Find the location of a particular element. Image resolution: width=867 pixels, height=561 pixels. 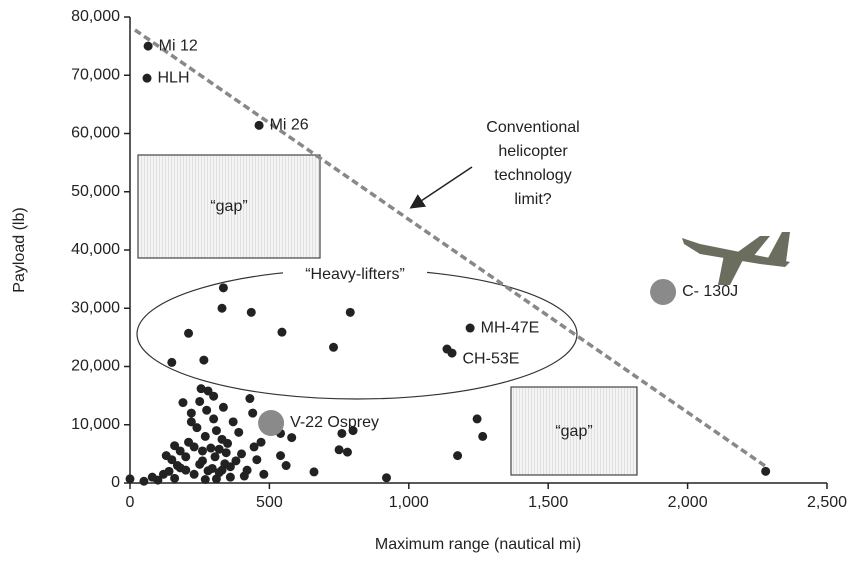

x-tick-label: 1,500 is located at coordinates (548, 502).